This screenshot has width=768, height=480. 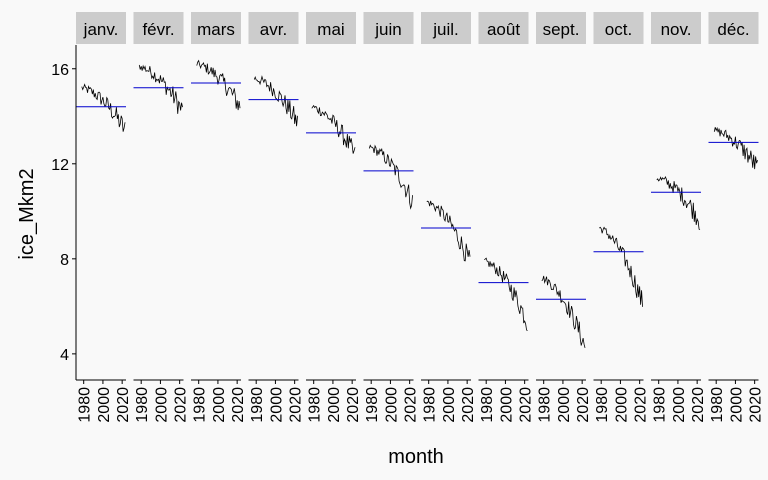 I want to click on panel-strip-label: déc., so click(x=733, y=29).